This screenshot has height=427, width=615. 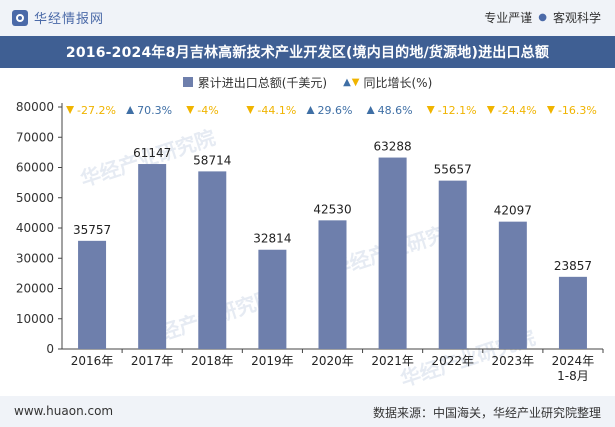 I want to click on legend: 累计进出口总额(千美元) ▲ ▼ 同比增长(%), so click(x=307, y=82).